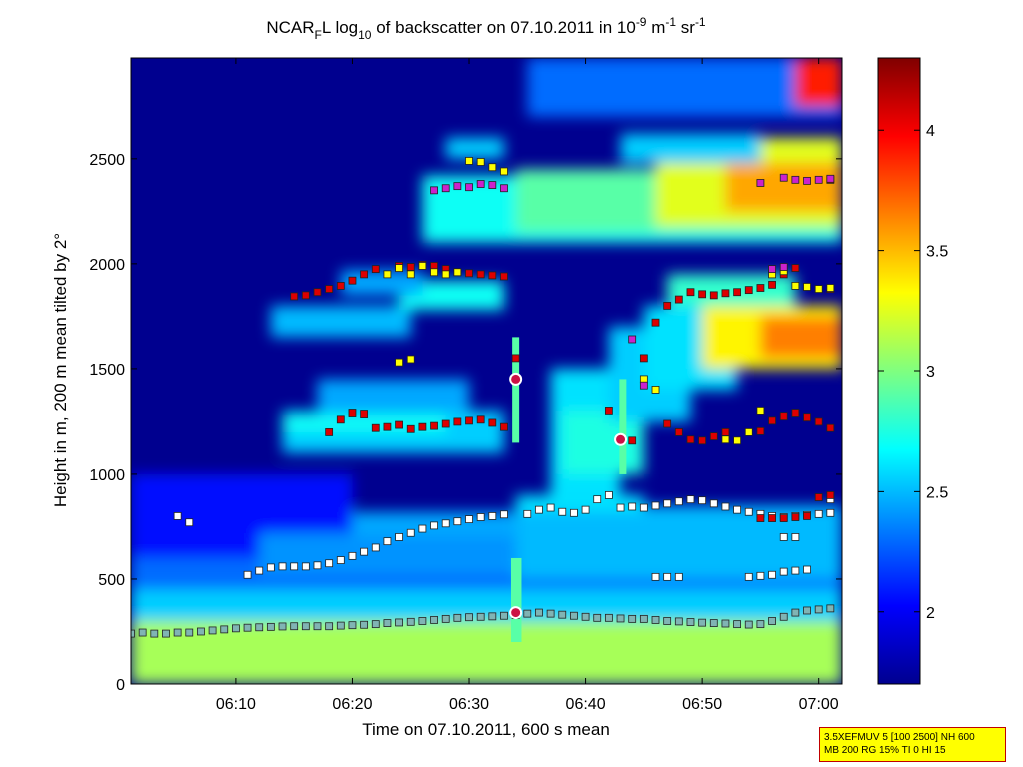  What do you see at coordinates (930, 131) in the screenshot?
I see `colorbar-tick-label: 4` at bounding box center [930, 131].